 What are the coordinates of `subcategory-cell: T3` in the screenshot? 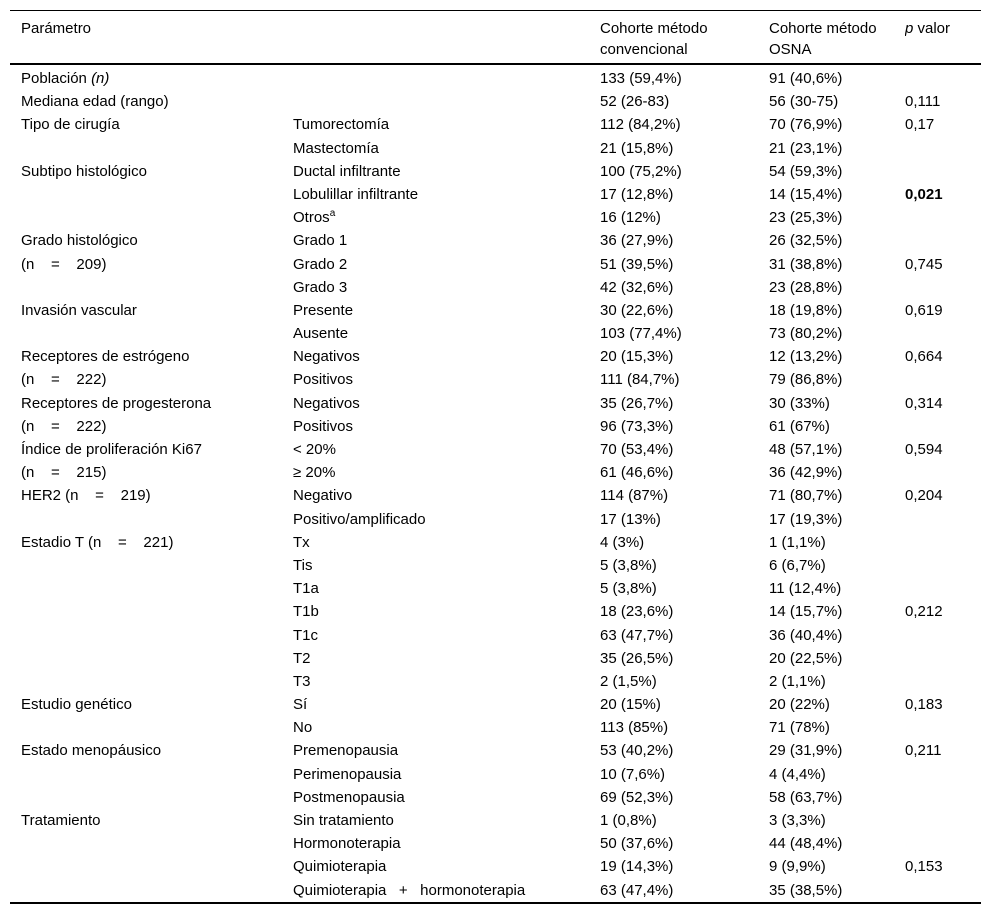 It's located at (302, 681).